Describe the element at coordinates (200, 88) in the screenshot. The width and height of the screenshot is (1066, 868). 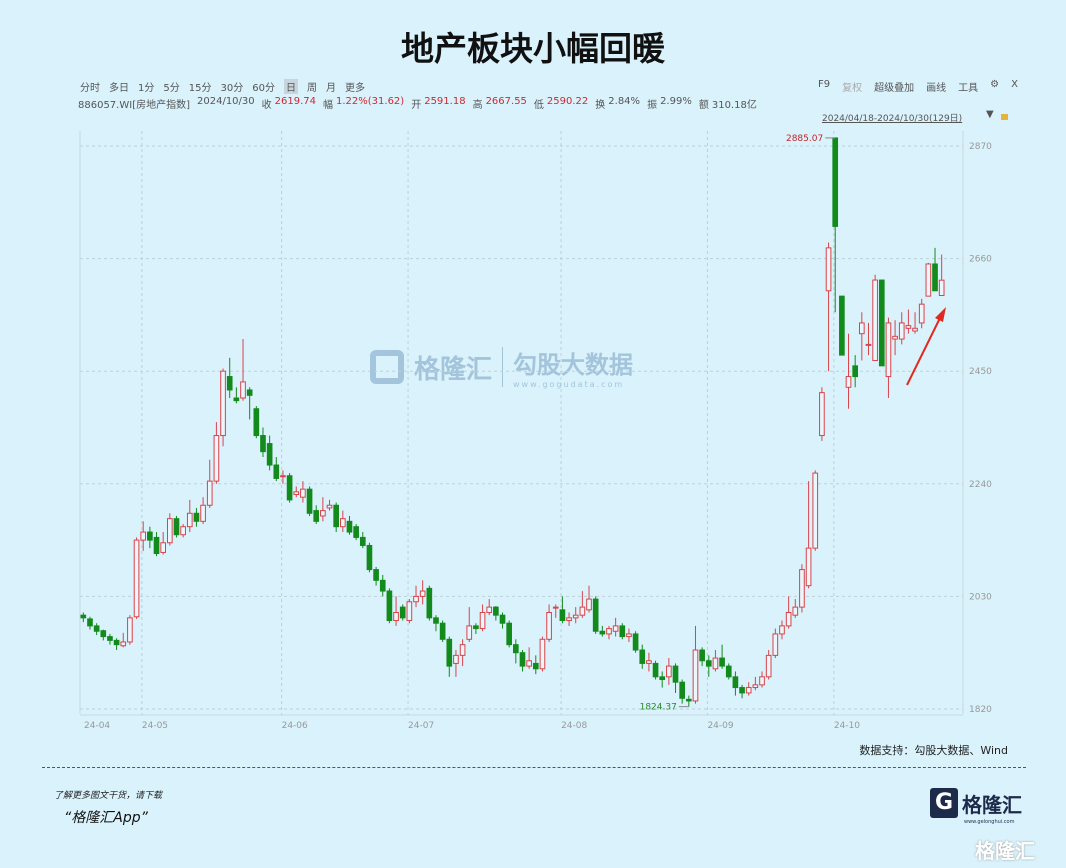
I see `period-tab: 15分` at that location.